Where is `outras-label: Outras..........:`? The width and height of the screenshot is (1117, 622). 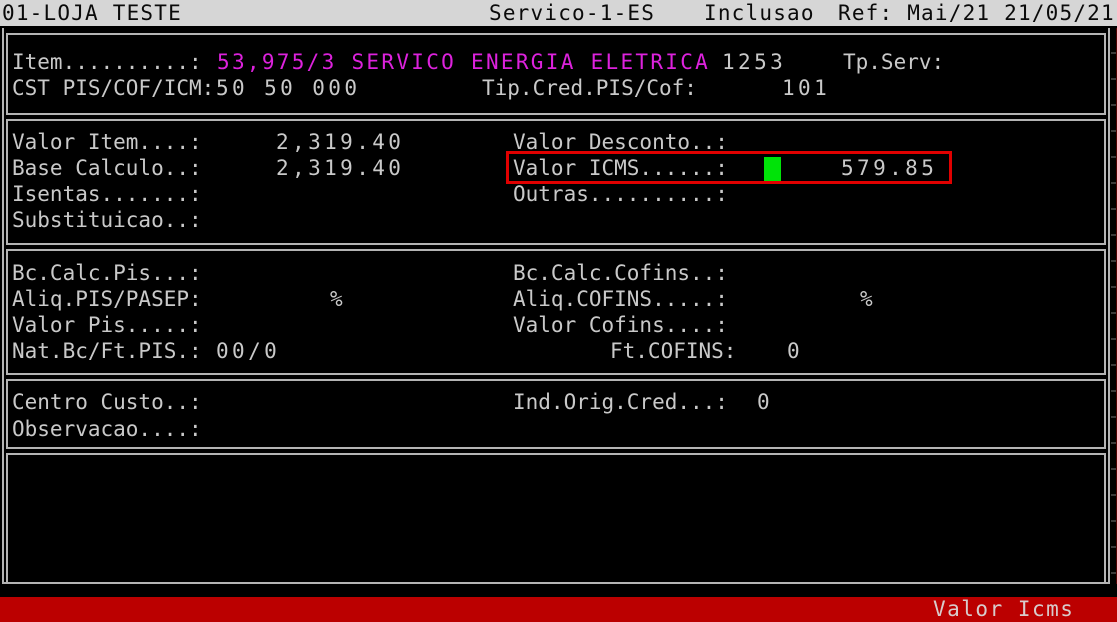
outras-label: Outras..........: is located at coordinates (620, 194).